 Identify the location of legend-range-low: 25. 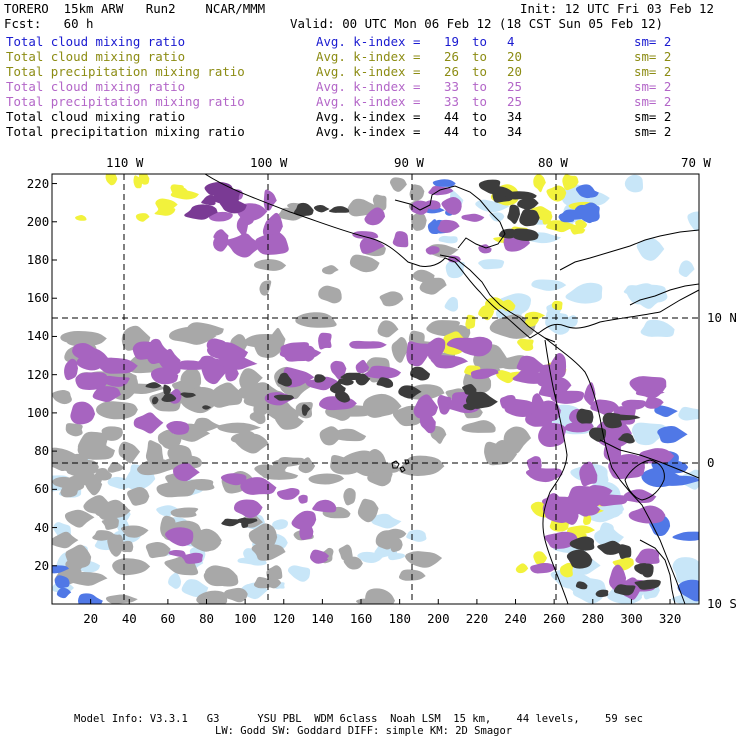
(514, 86).